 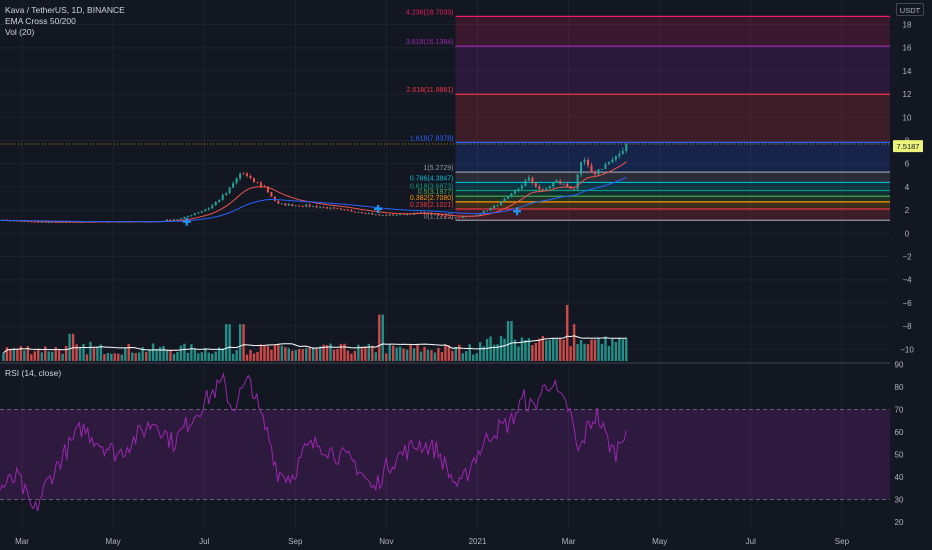 I want to click on price-tick-label: 2, so click(x=907, y=210).